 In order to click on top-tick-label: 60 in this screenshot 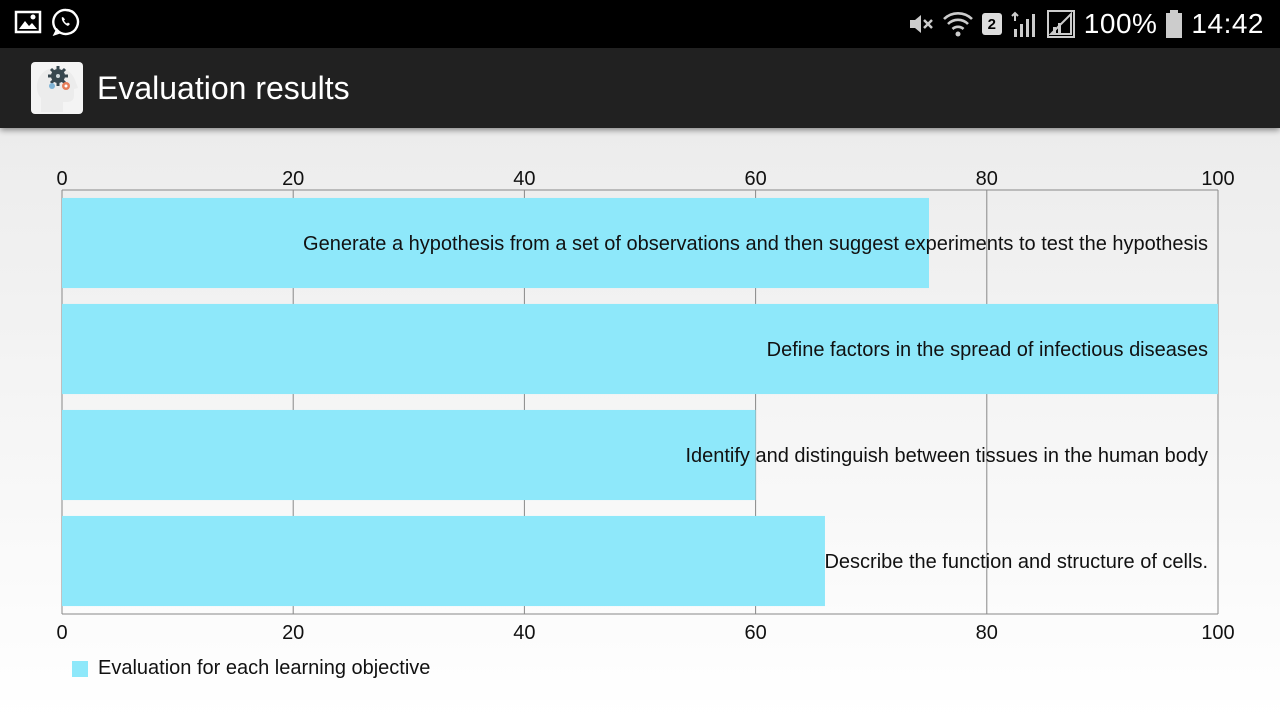, I will do `click(755, 179)`.